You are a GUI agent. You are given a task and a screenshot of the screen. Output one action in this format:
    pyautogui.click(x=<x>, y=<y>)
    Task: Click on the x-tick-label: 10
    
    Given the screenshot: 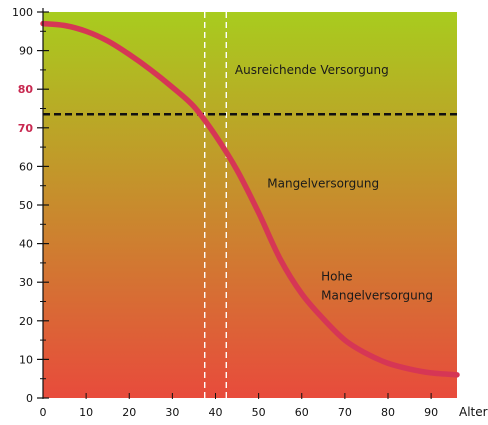 What is the action you would take?
    pyautogui.click(x=86, y=412)
    